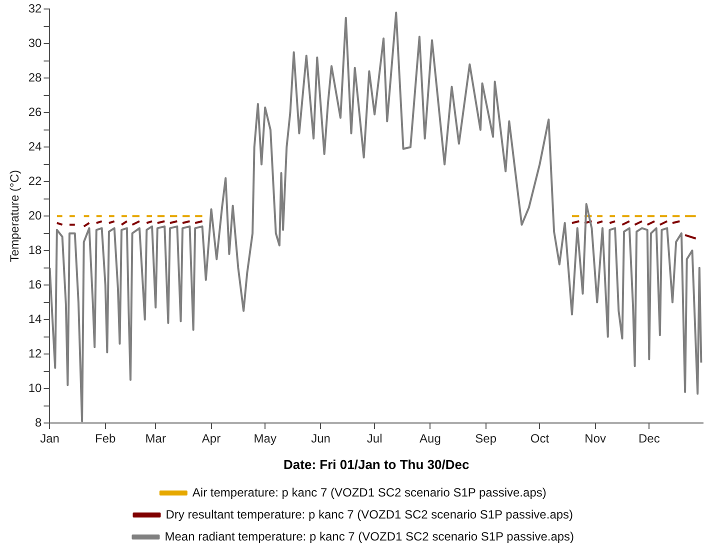  What do you see at coordinates (35, 77) in the screenshot?
I see `y-tick-label: 28` at bounding box center [35, 77].